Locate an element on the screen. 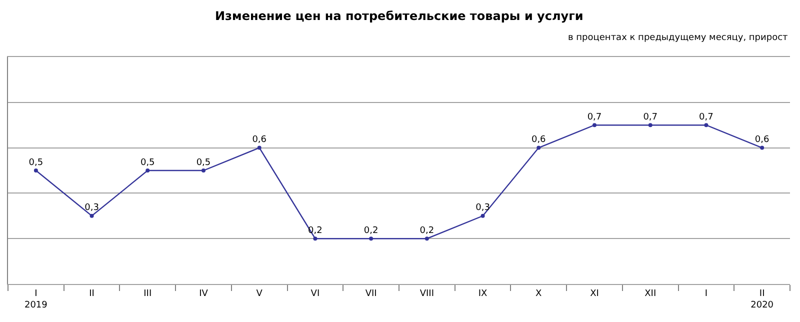  chart-subtitle: в процентах к предыдущему месяцу, прирост is located at coordinates (678, 38).